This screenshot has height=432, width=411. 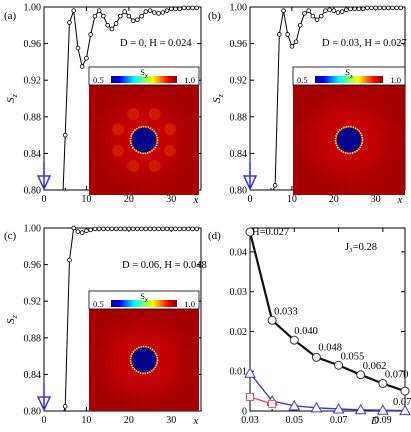 I want to click on skyrmion-ring, so click(x=349, y=140).